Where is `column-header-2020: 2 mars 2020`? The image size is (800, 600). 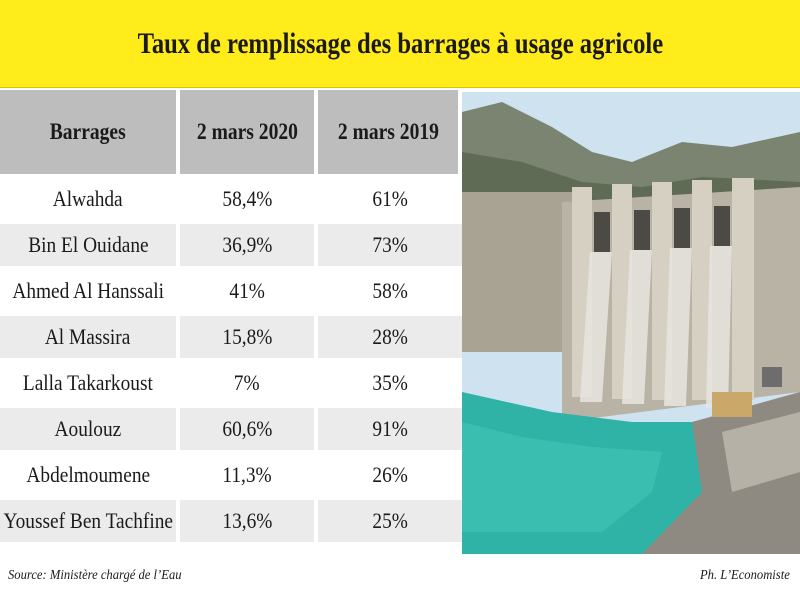 column-header-2020: 2 mars 2020 is located at coordinates (249, 132).